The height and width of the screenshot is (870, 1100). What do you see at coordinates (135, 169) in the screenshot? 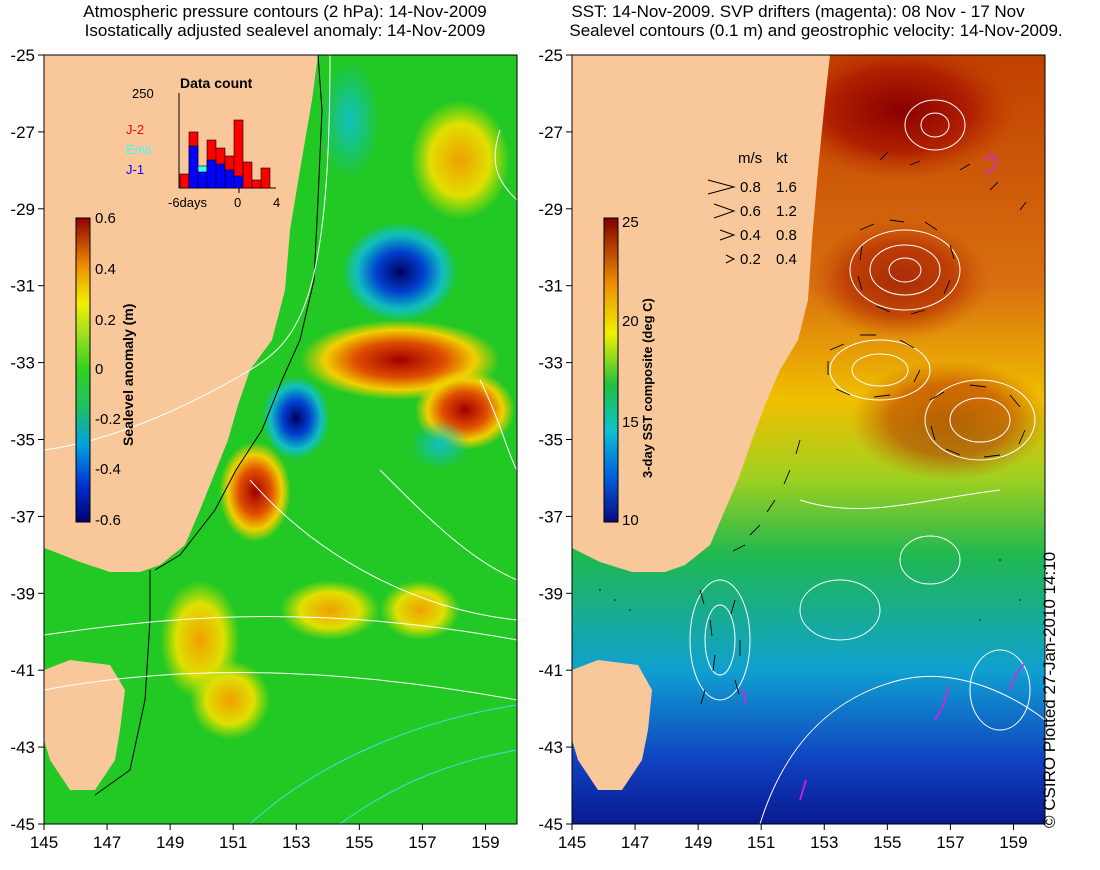
I see `legend-j1: J-1` at bounding box center [135, 169].